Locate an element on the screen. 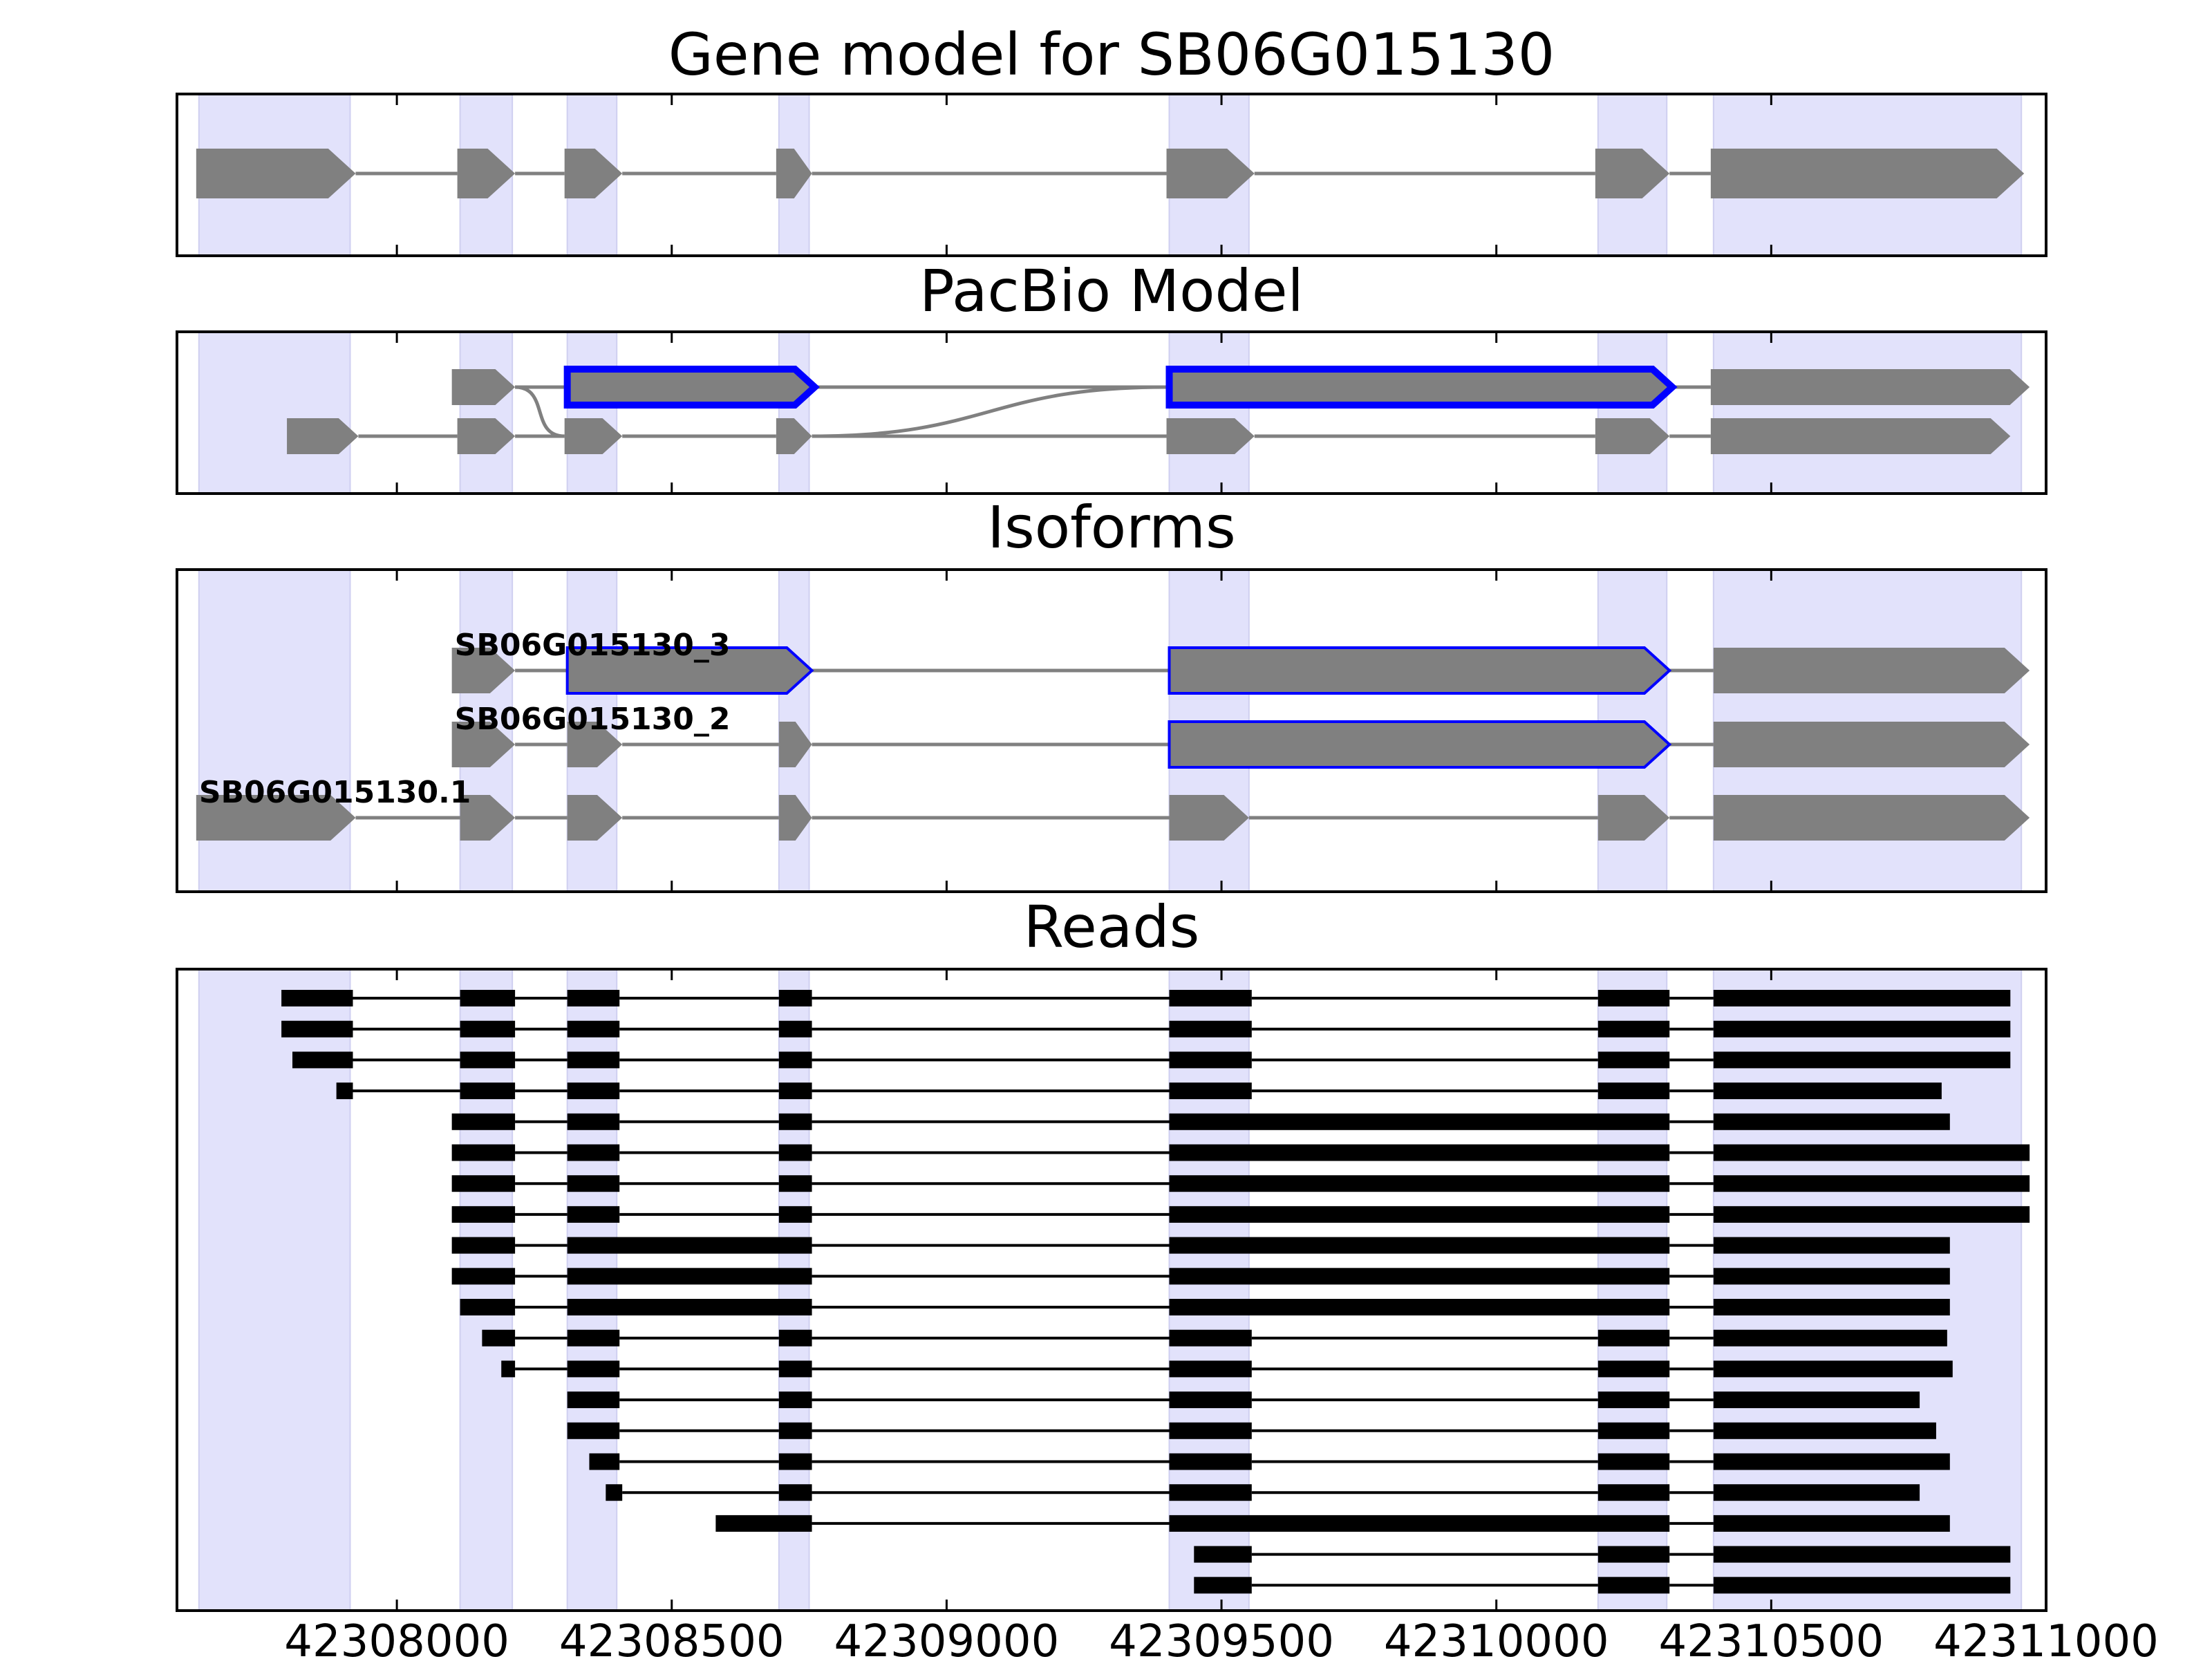 Image resolution: width=2212 pixels, height=1659 pixels. isoform-label: SB06G015130_2 is located at coordinates (593, 719).